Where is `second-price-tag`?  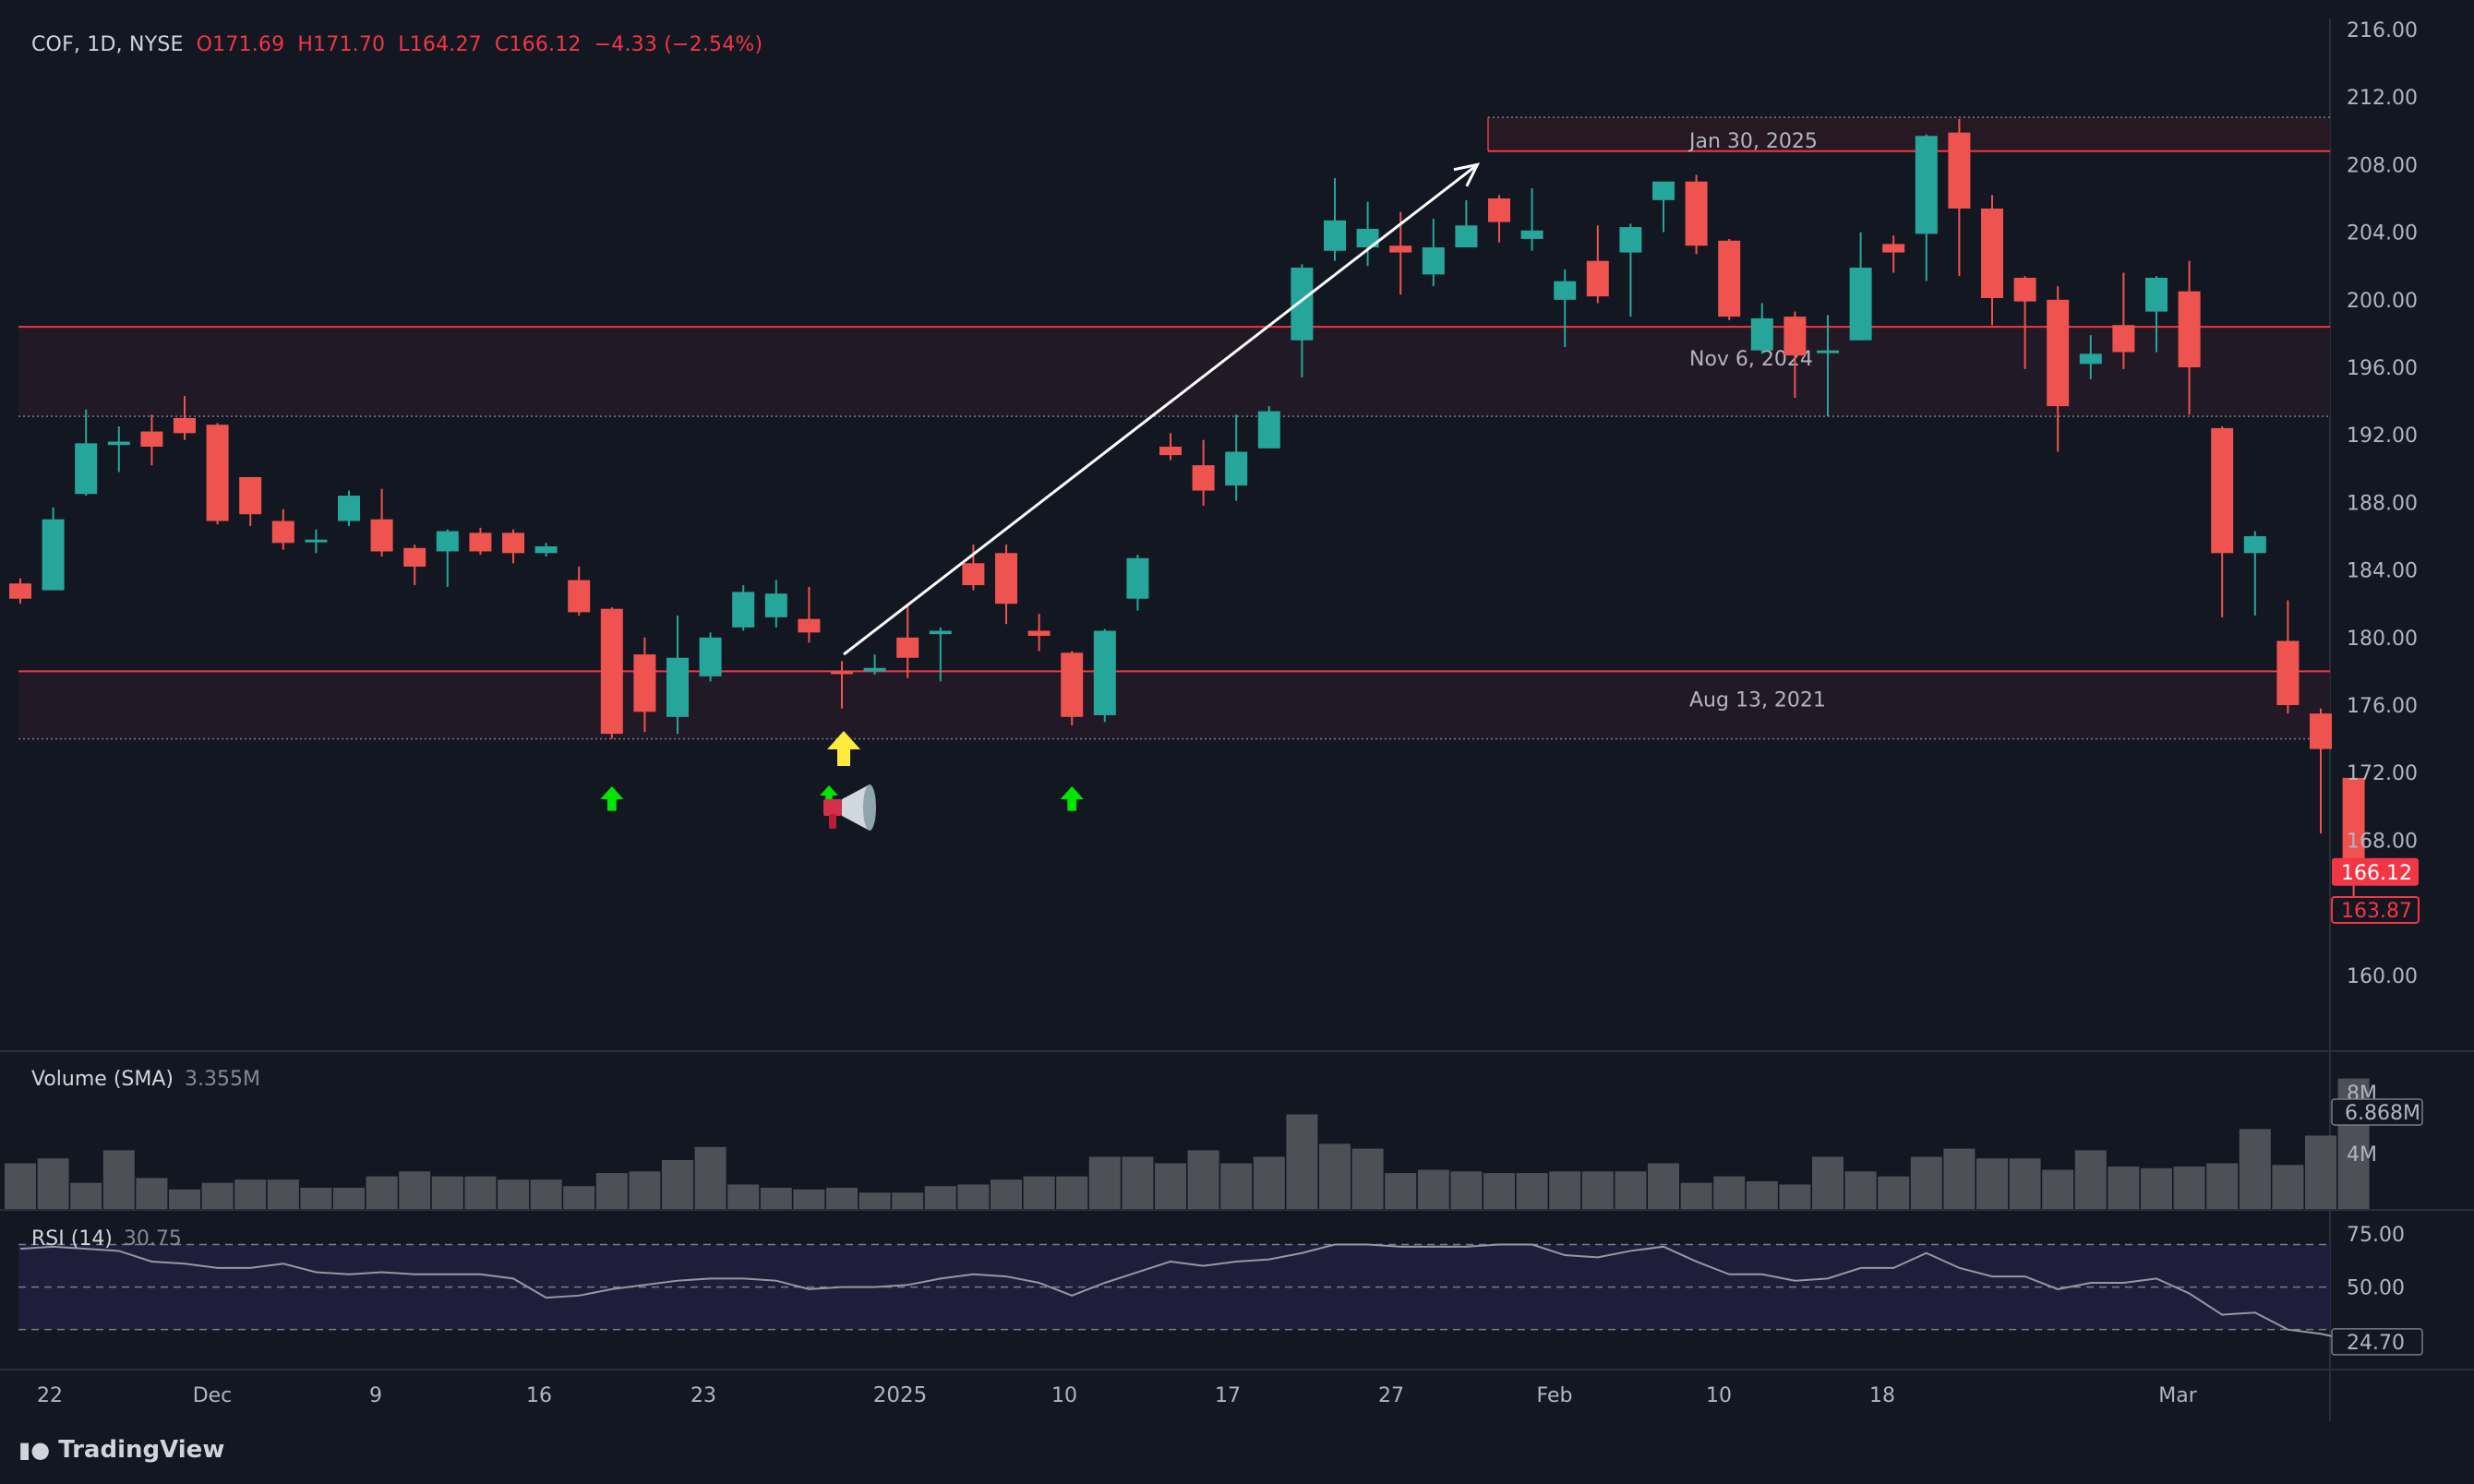
second-price-tag is located at coordinates (2375, 909).